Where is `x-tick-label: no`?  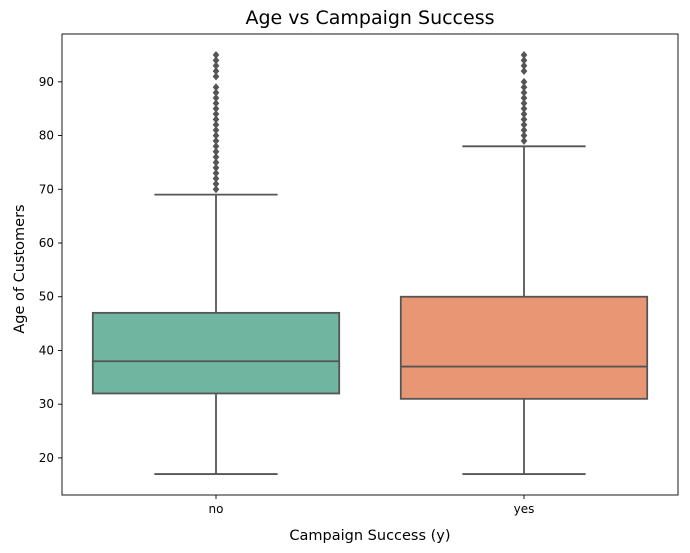
x-tick-label: no is located at coordinates (216, 509).